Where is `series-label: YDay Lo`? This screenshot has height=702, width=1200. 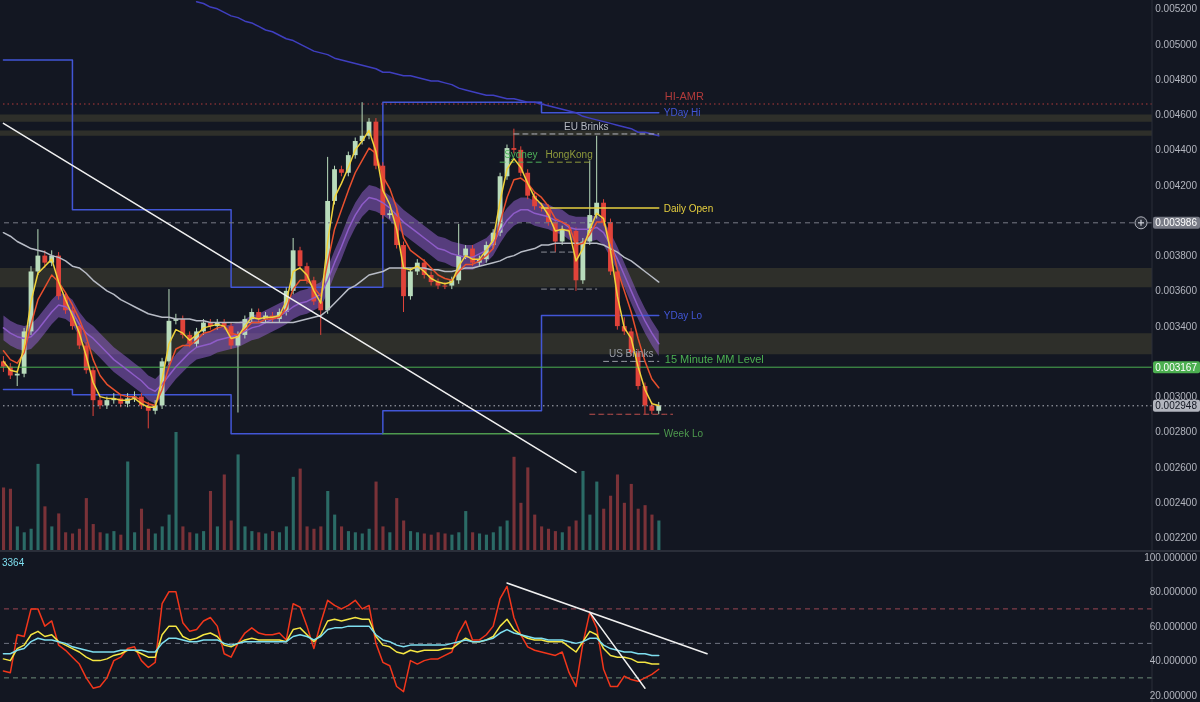
series-label: YDay Lo is located at coordinates (683, 316).